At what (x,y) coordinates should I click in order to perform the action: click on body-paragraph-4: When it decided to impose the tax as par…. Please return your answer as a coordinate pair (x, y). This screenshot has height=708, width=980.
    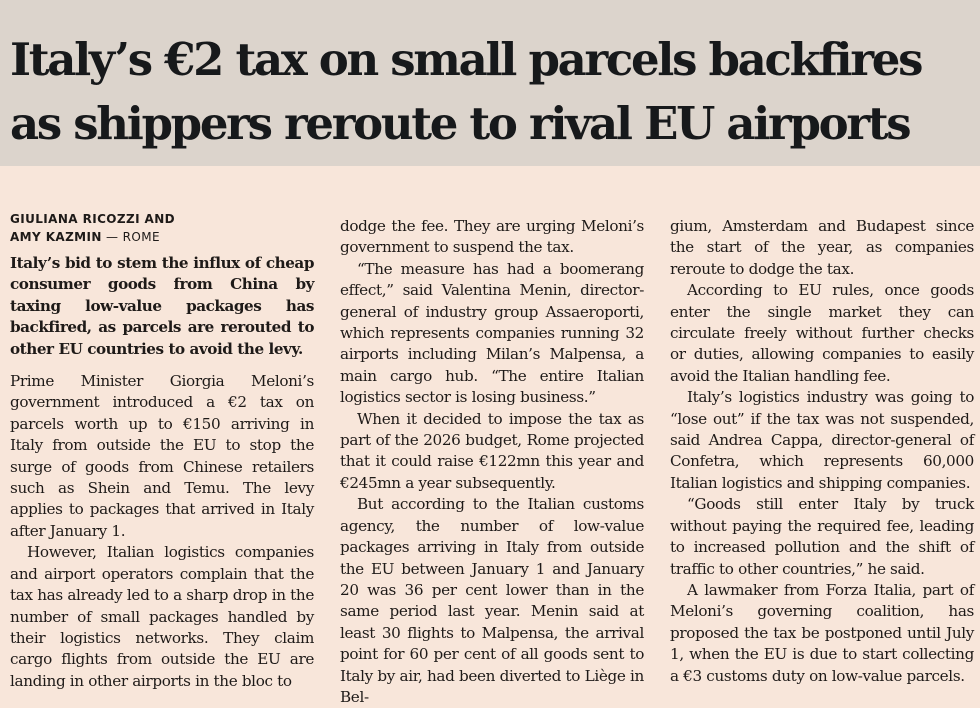
    Looking at the image, I should click on (492, 450).